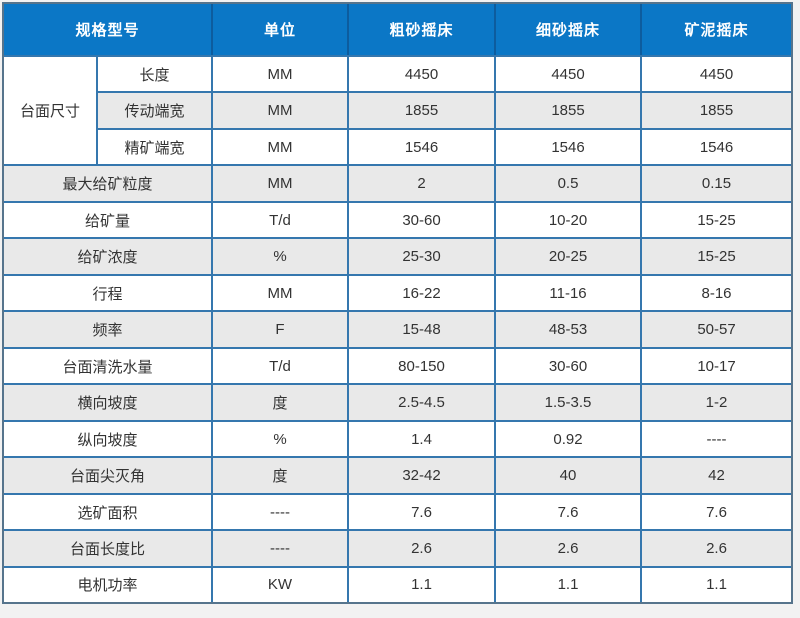 The image size is (800, 618). I want to click on value-cell: ----, so click(716, 439).